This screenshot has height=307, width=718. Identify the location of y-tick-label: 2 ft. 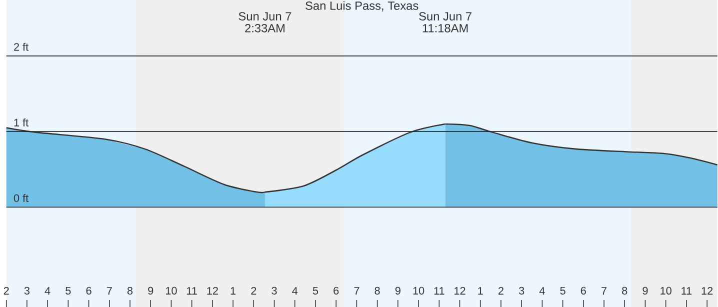
(21, 46).